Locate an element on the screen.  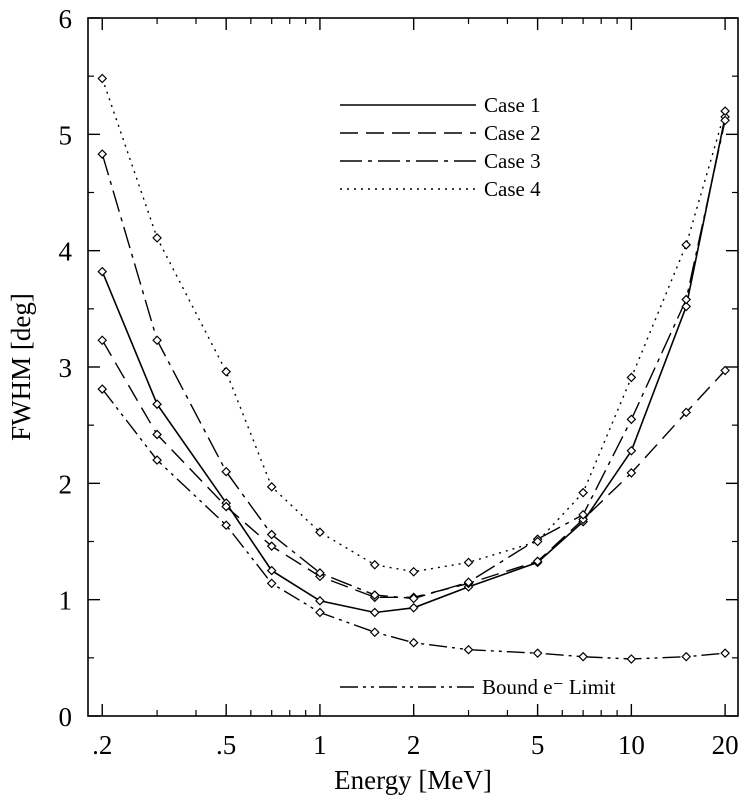
legend-label: Case 3 is located at coordinates (512, 161).